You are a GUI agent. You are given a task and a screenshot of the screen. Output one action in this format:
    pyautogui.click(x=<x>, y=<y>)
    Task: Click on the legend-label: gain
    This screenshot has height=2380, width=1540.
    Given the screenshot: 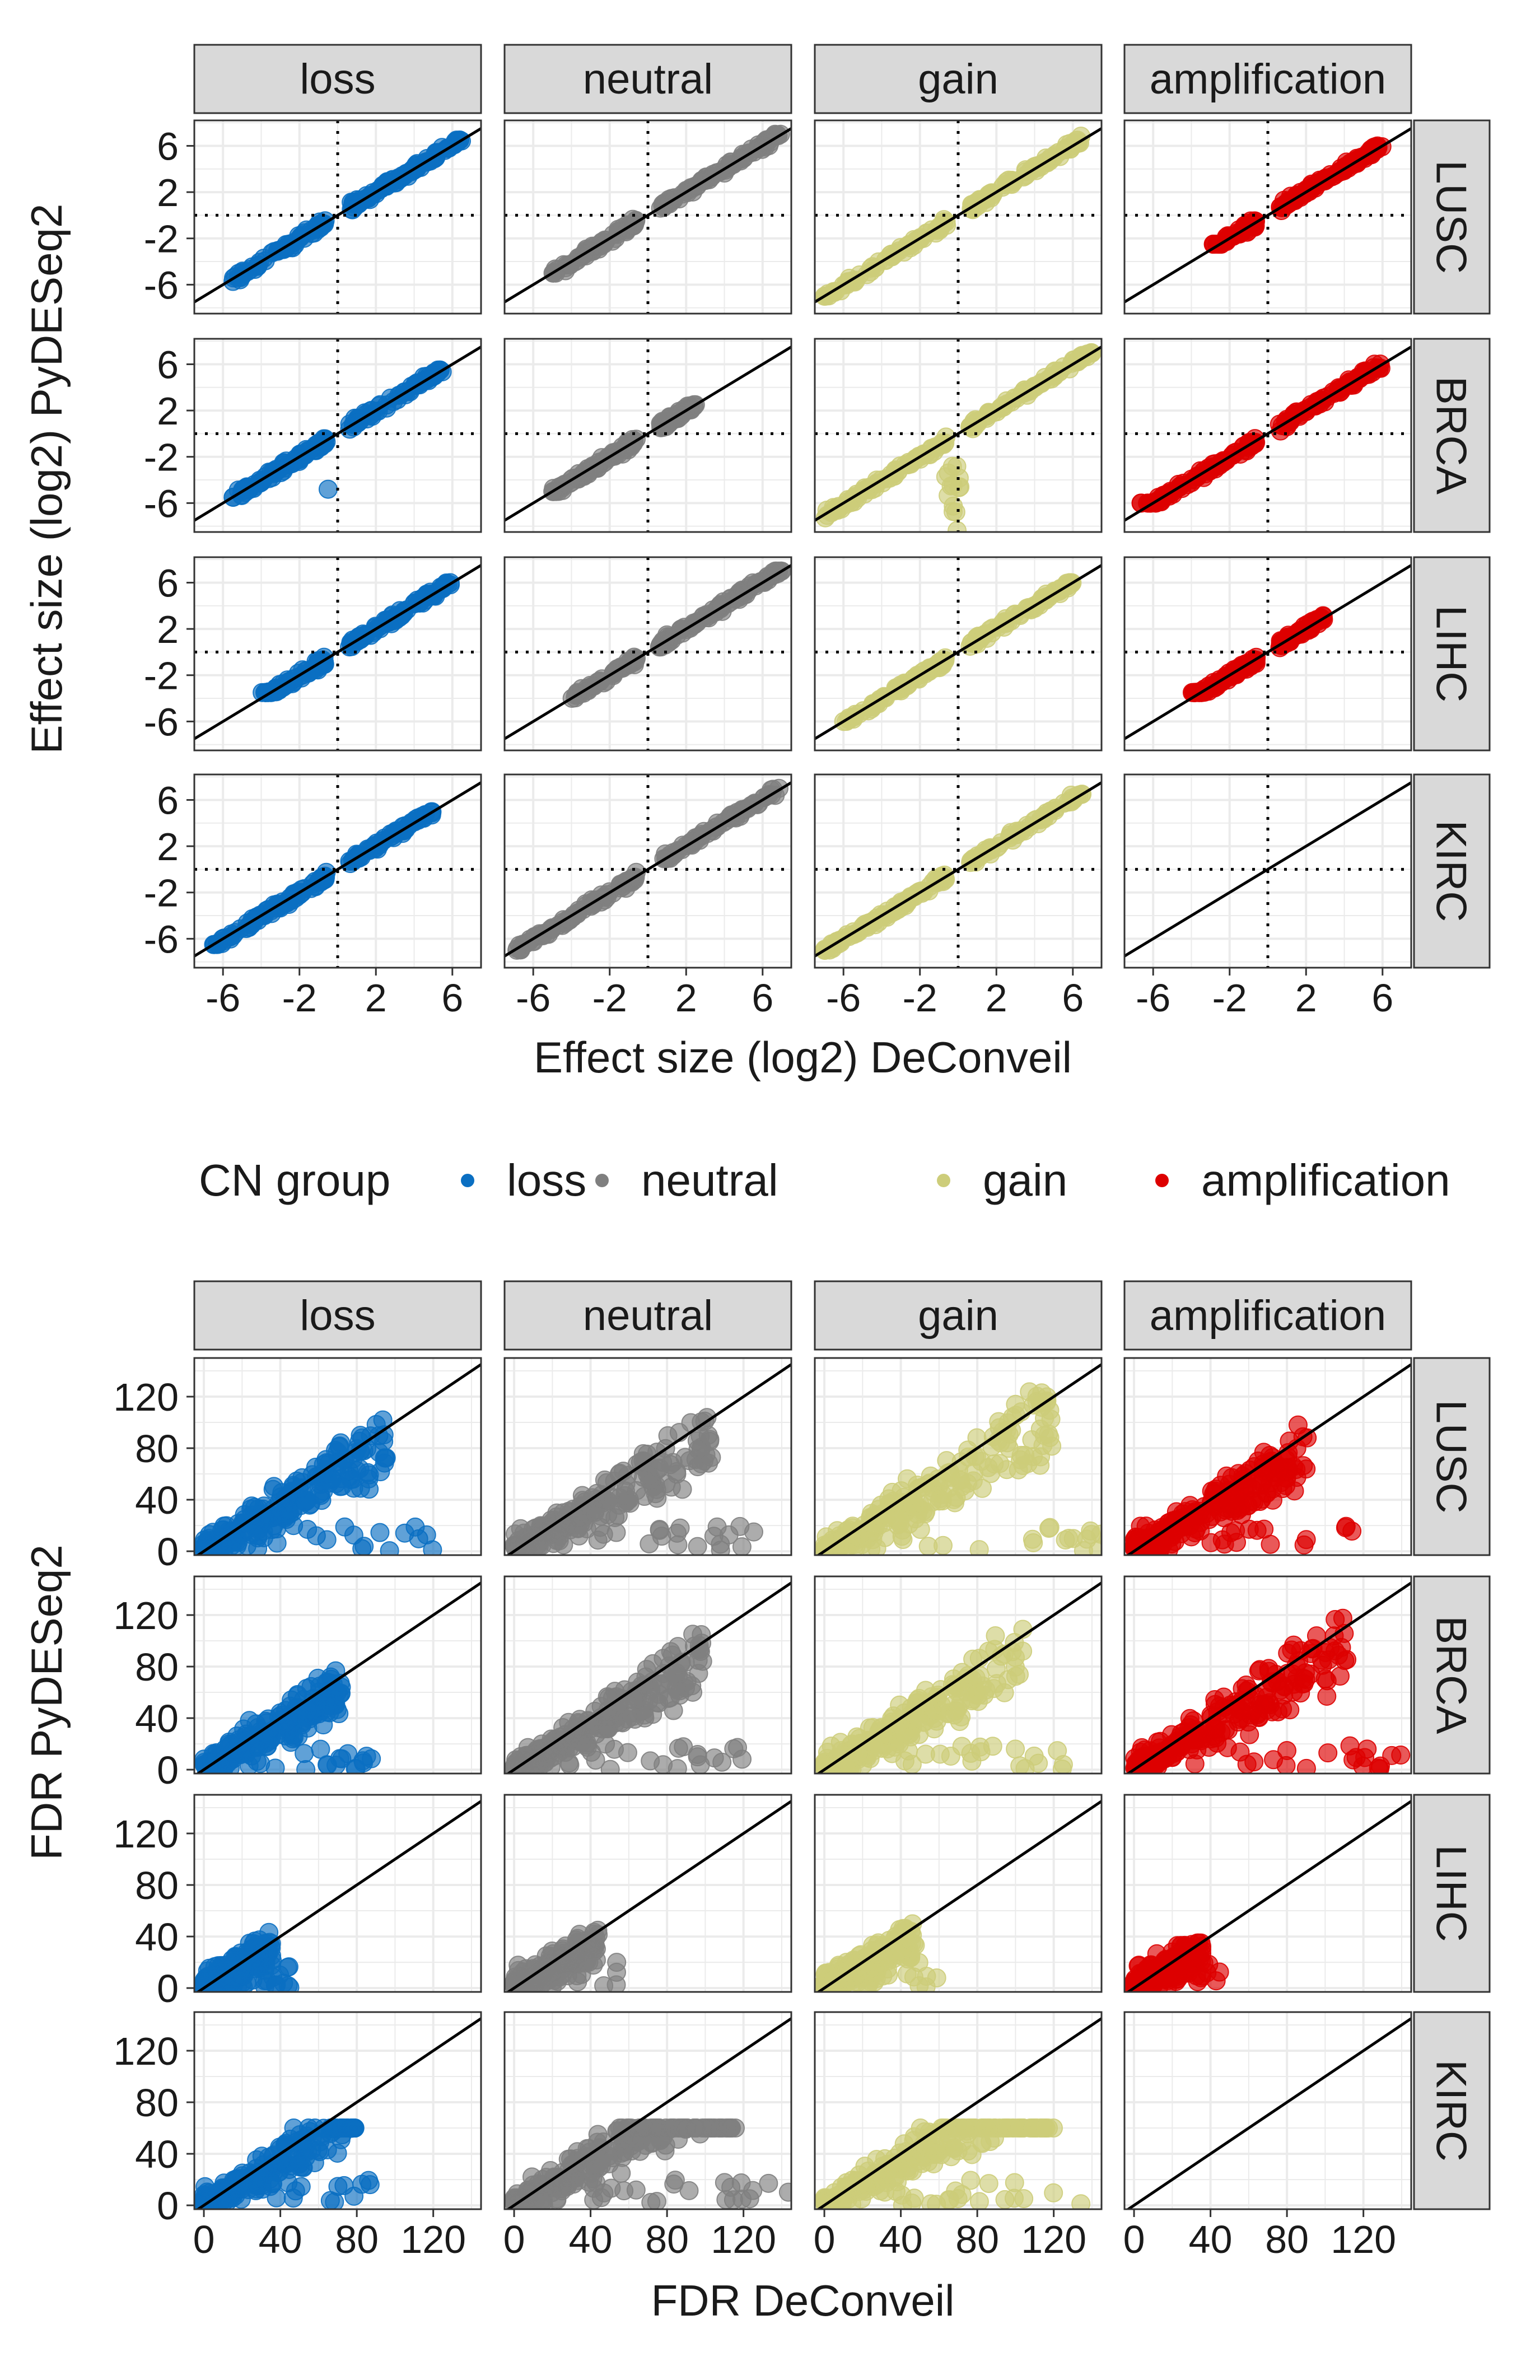 What is the action you would take?
    pyautogui.click(x=1025, y=1180)
    